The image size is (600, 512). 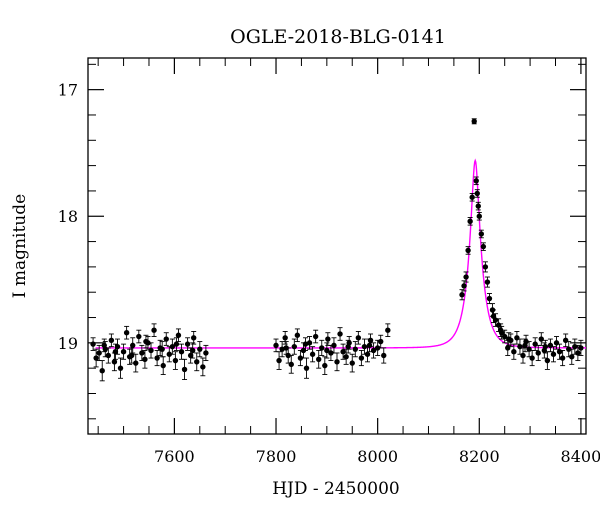 I want to click on y-tick-label: 18, so click(x=68, y=216).